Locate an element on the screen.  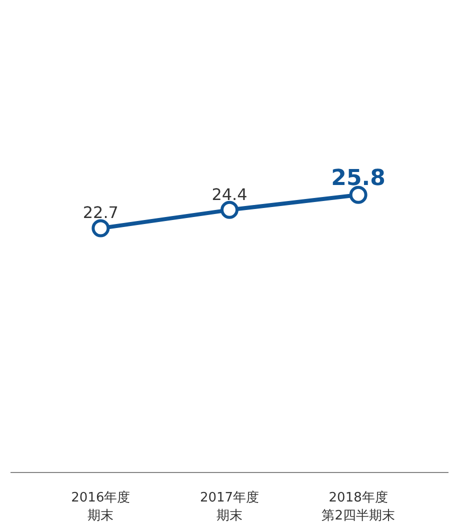
data-label: 22.7 is located at coordinates (100, 212).